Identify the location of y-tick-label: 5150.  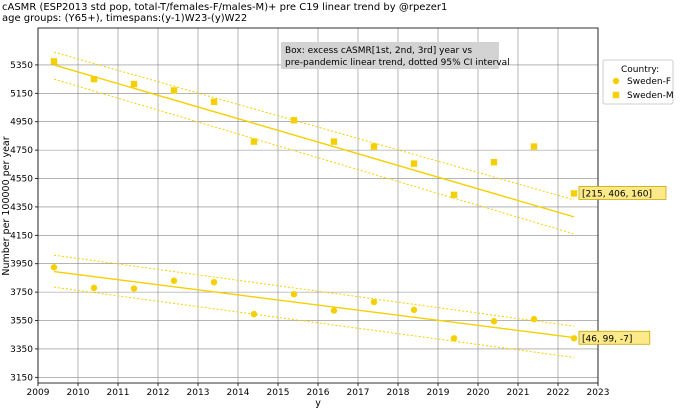
(21, 94).